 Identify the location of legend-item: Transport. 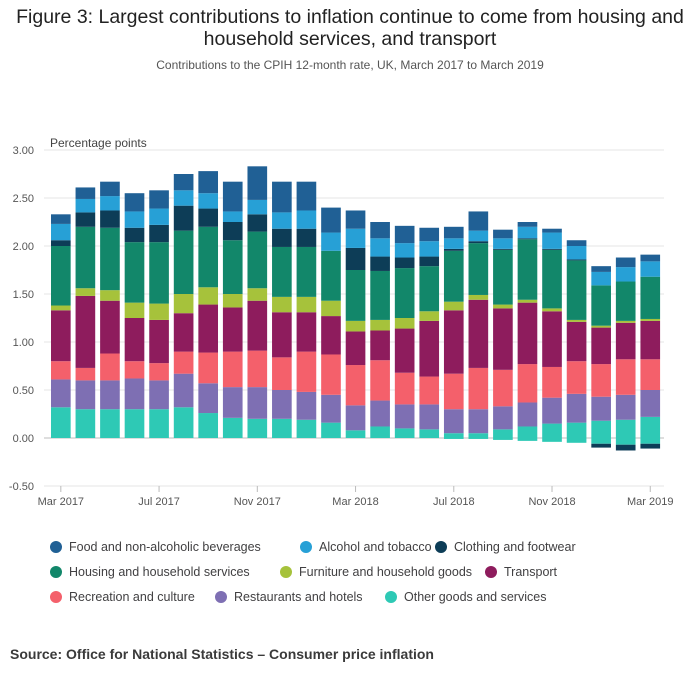
(521, 572).